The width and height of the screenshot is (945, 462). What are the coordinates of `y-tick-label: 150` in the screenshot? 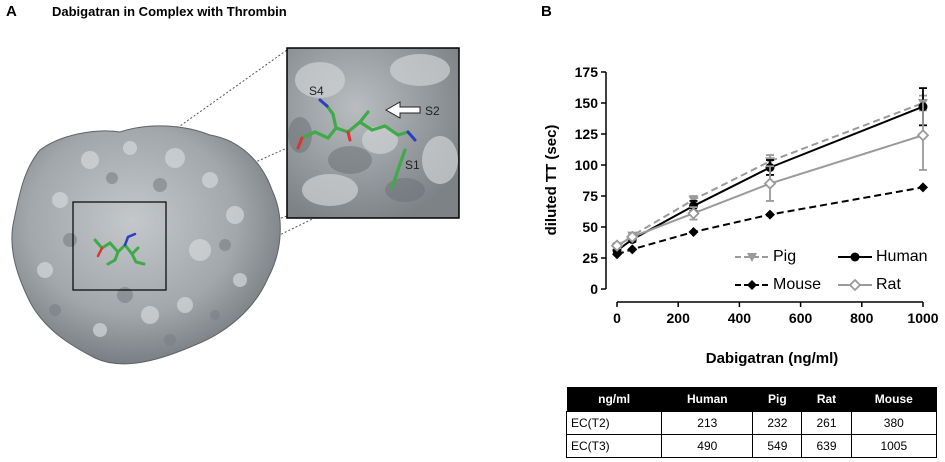 It's located at (587, 103).